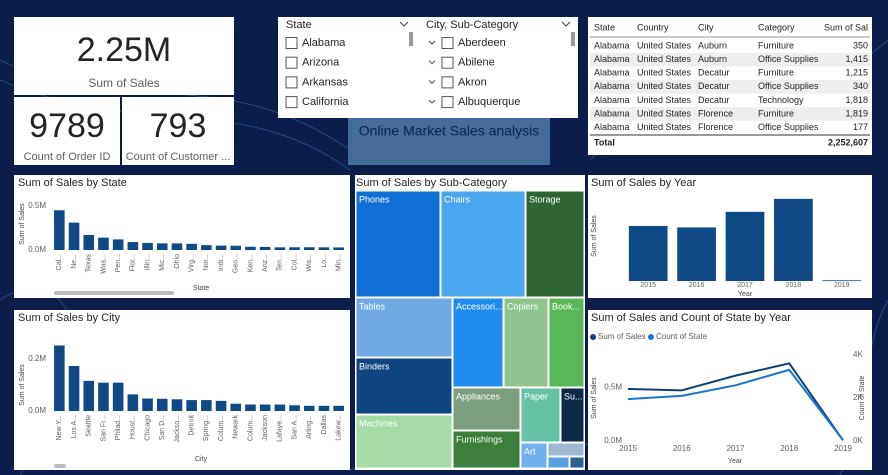  Describe the element at coordinates (613, 386) in the screenshot. I see `y-tick-label: 0.5M` at that location.